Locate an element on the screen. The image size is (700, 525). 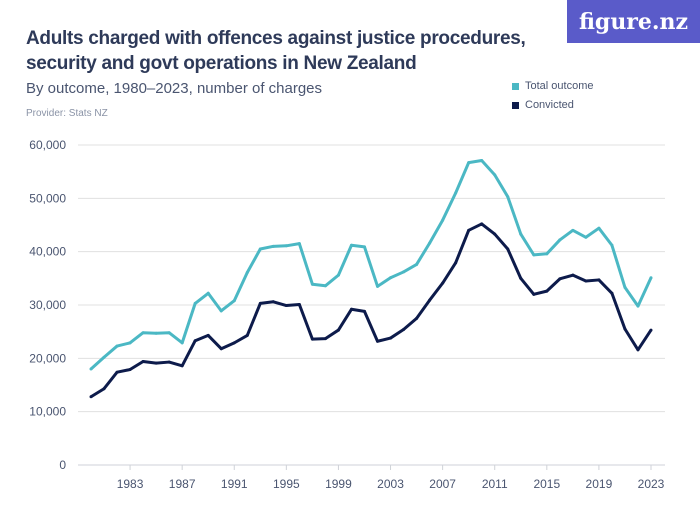
y-tick-label: 50,000 is located at coordinates (47, 198).